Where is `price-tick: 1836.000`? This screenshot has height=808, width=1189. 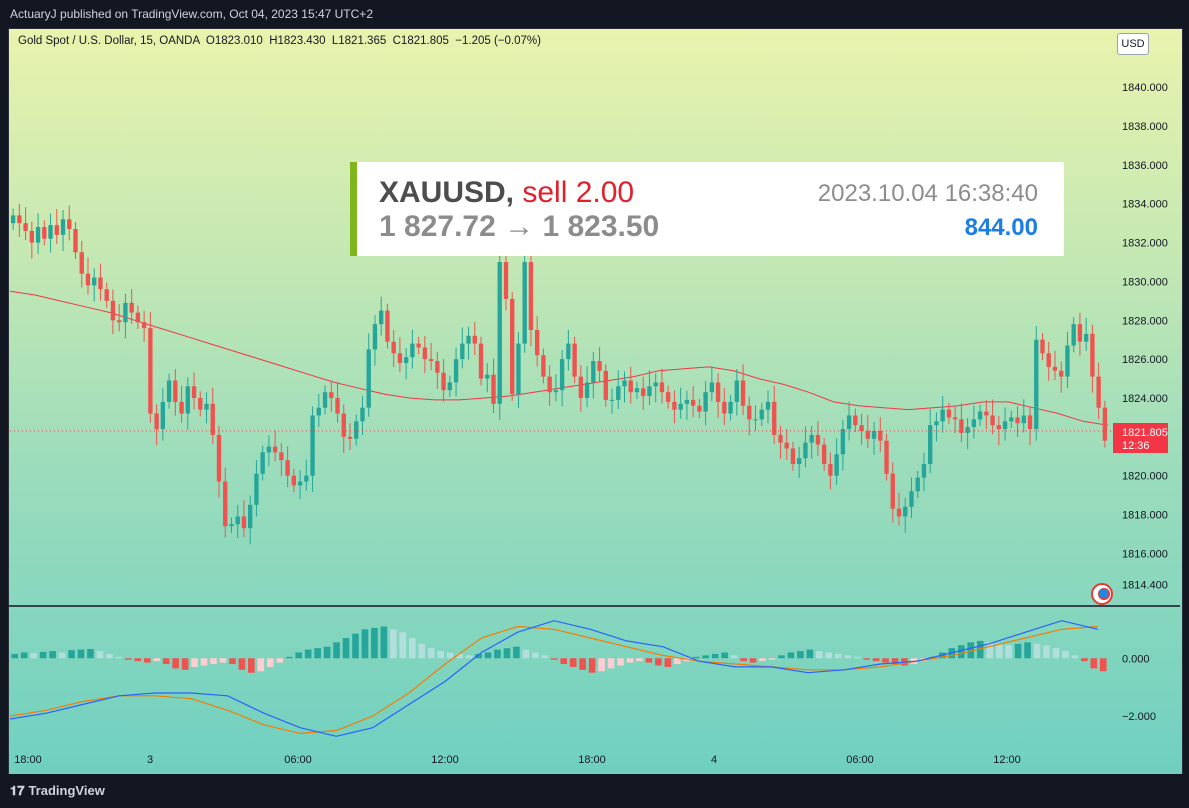 price-tick: 1836.000 is located at coordinates (1145, 166).